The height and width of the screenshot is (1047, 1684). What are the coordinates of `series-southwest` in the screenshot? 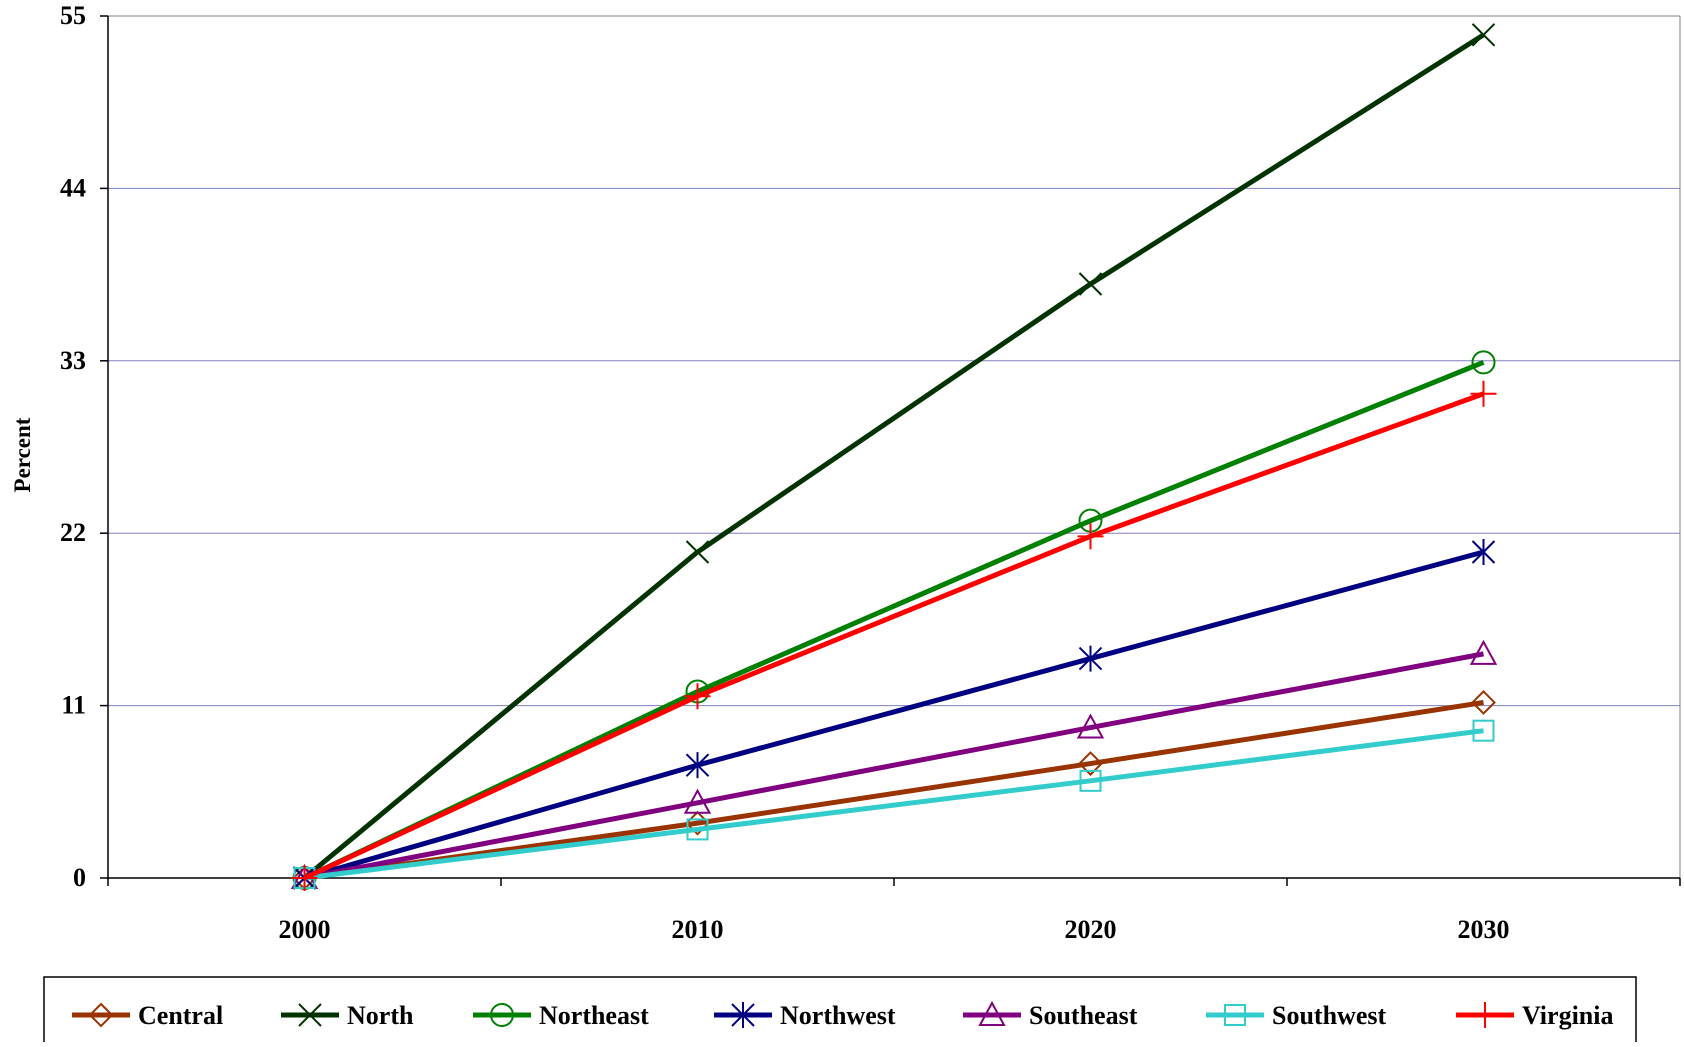 It's located at (894, 804).